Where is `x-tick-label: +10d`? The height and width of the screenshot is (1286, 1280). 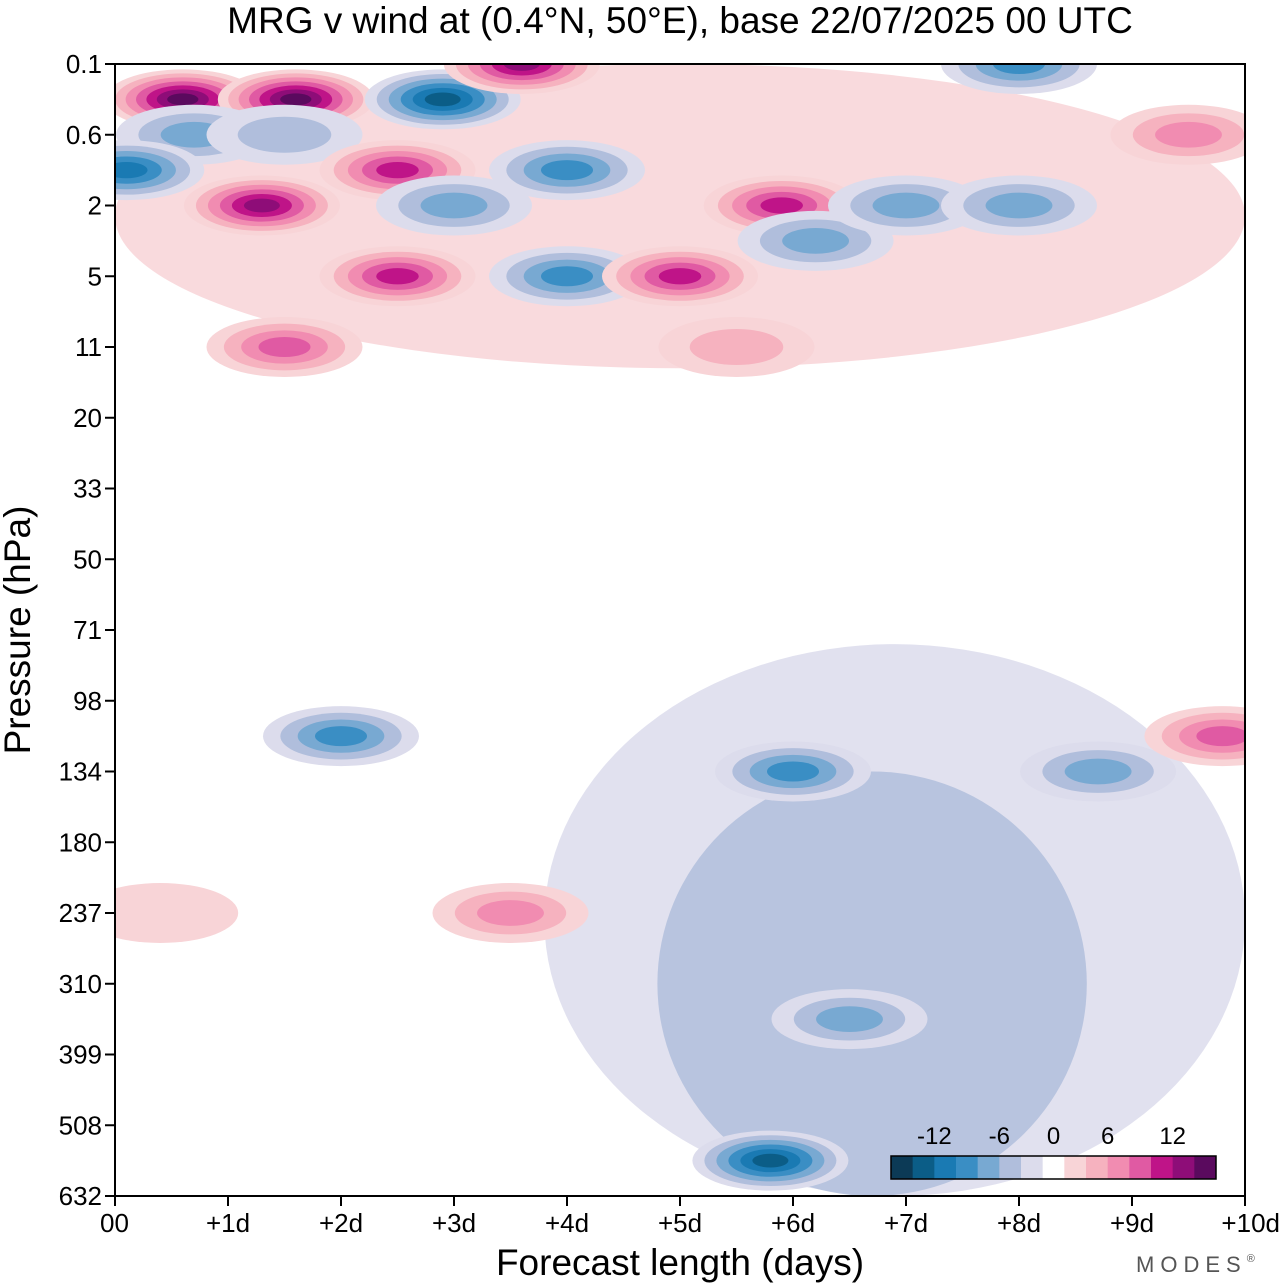
x-tick-label: +10d is located at coordinates (1250, 1223).